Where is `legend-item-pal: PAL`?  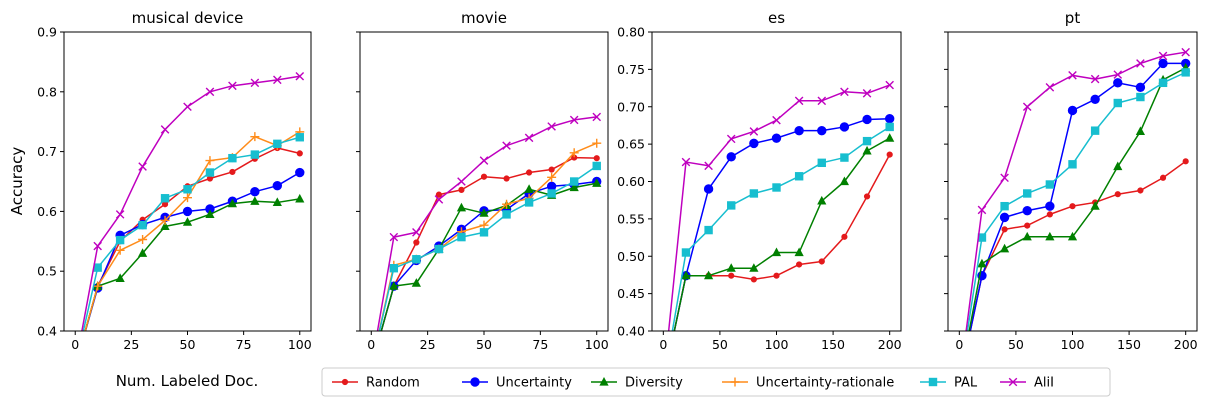 legend-item-pal: PAL is located at coordinates (949, 383).